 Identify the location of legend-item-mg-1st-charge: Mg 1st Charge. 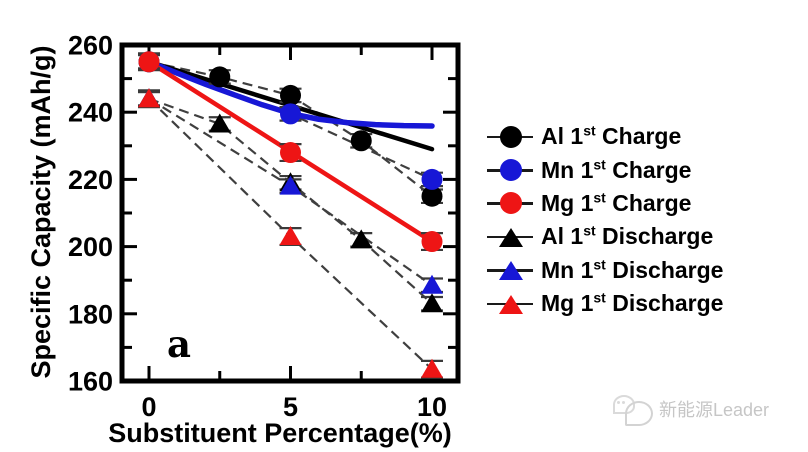
(605, 203).